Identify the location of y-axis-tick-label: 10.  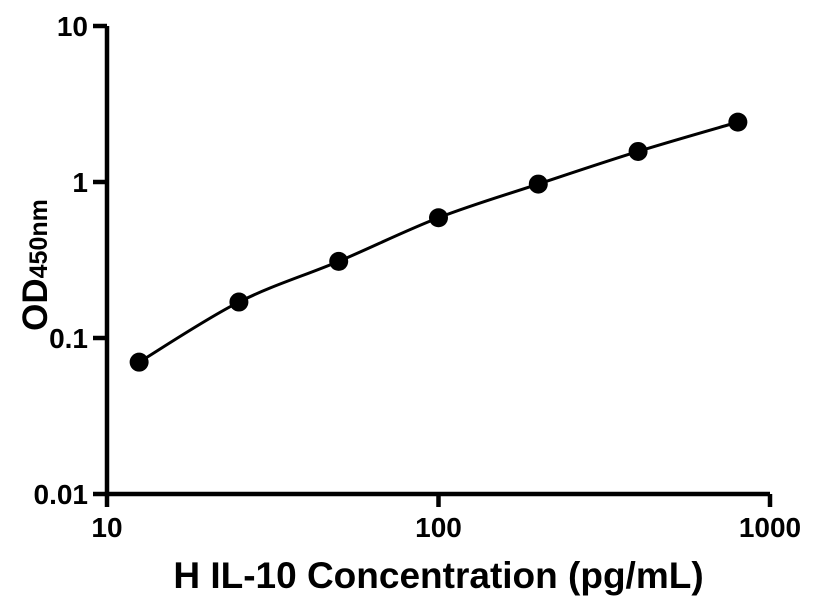
(72, 26).